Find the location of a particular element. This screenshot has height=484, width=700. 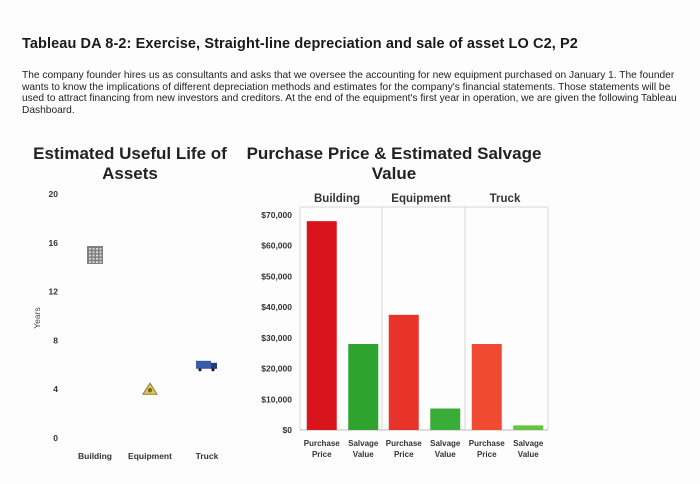

y-tick-label: $0 is located at coordinates (288, 430).